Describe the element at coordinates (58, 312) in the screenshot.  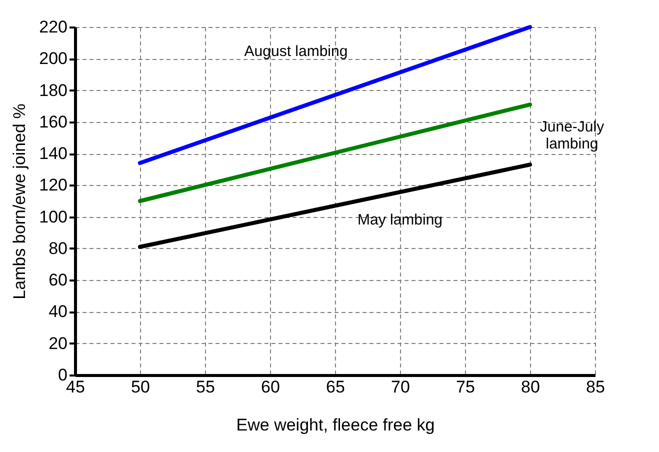
I see `y-tick-label: 40` at that location.